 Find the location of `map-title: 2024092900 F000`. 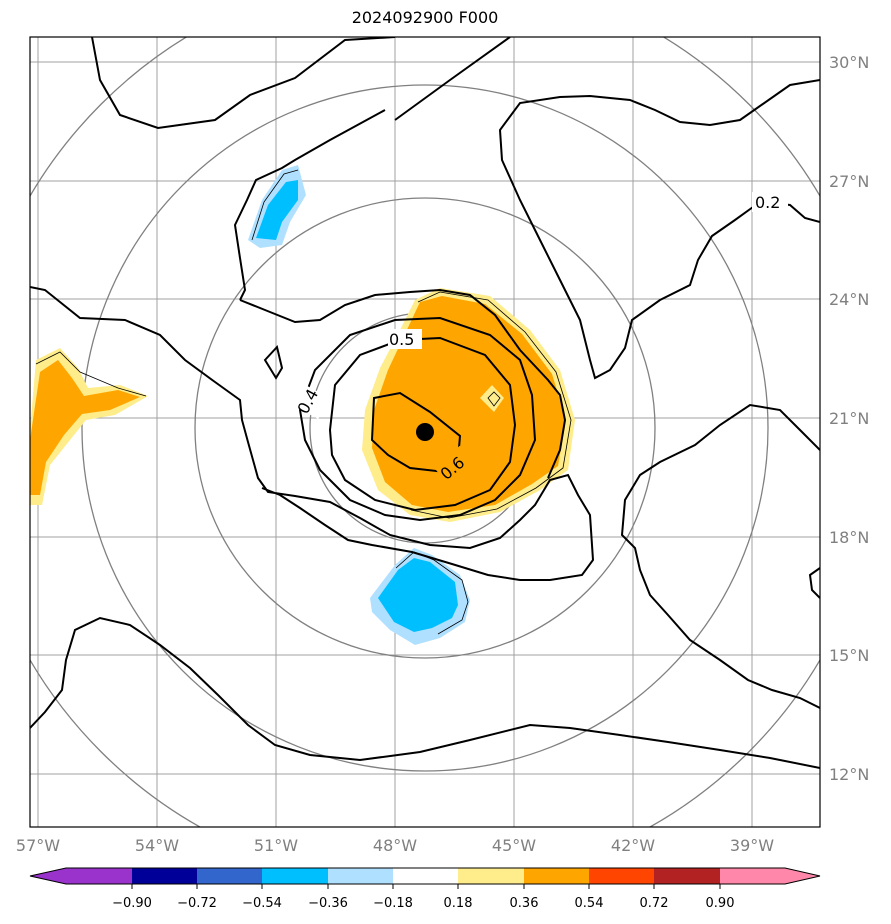

map-title: 2024092900 F000 is located at coordinates (425, 17).